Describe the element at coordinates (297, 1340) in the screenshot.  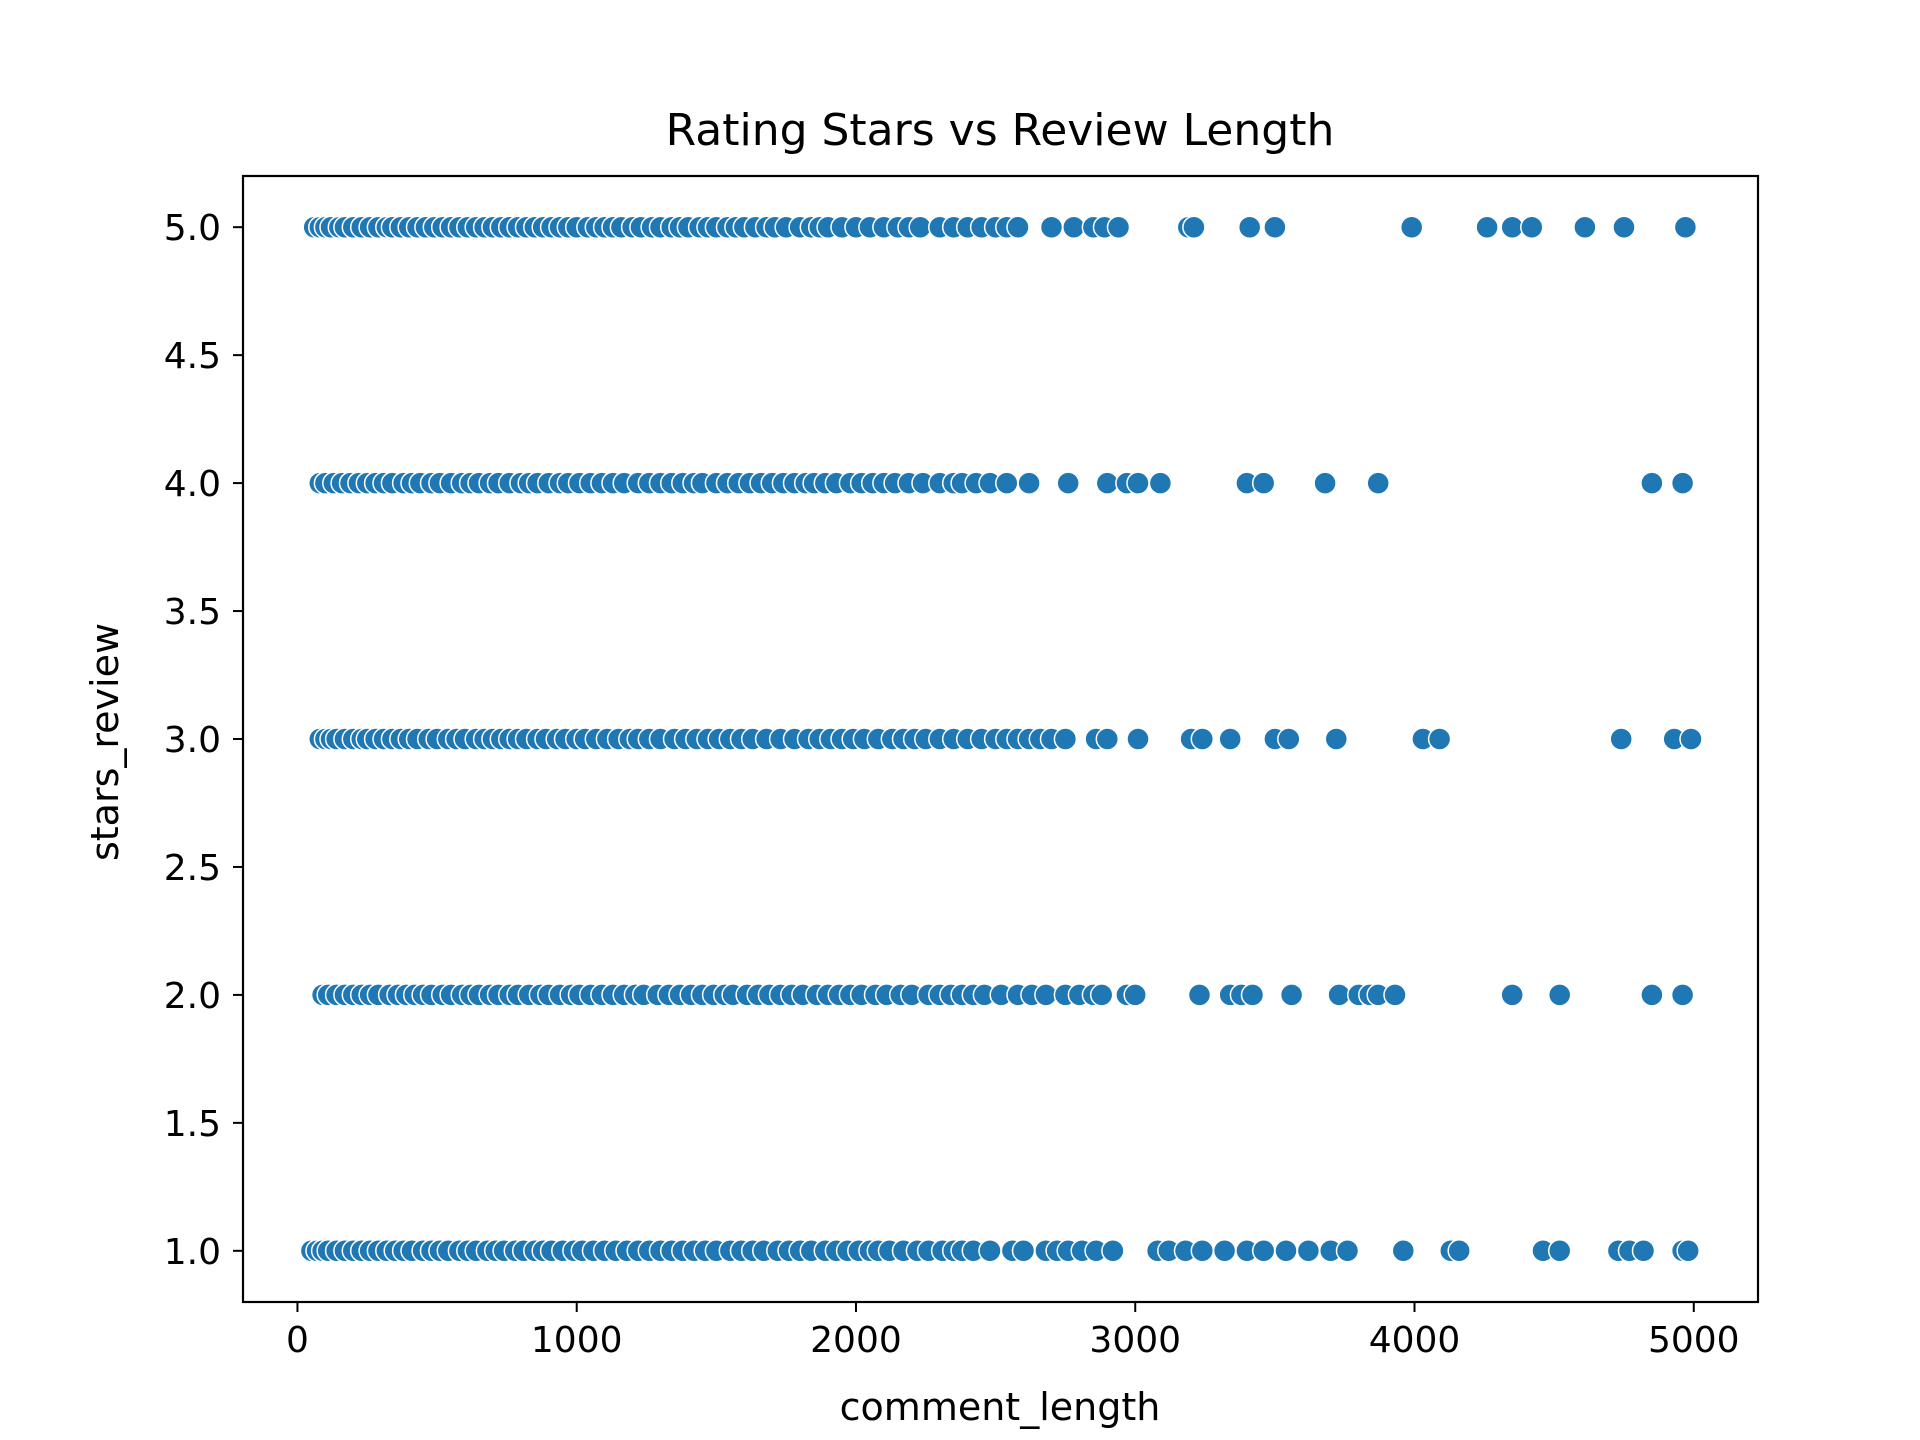
I see `x-tick-label: 0` at that location.